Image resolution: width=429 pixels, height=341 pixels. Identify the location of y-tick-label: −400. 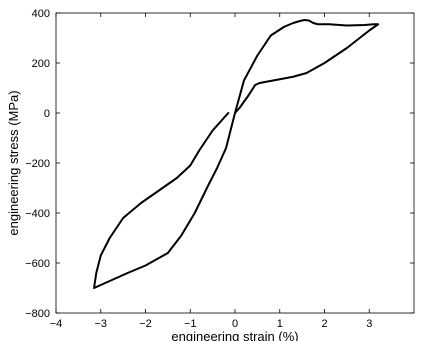
(37, 214).